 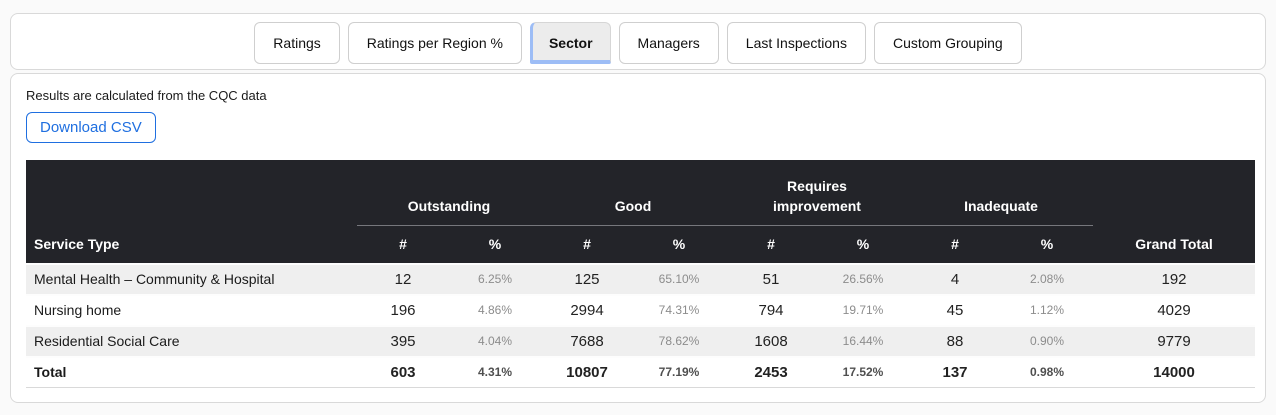 What do you see at coordinates (570, 42) in the screenshot?
I see `tab-sector: Sector` at bounding box center [570, 42].